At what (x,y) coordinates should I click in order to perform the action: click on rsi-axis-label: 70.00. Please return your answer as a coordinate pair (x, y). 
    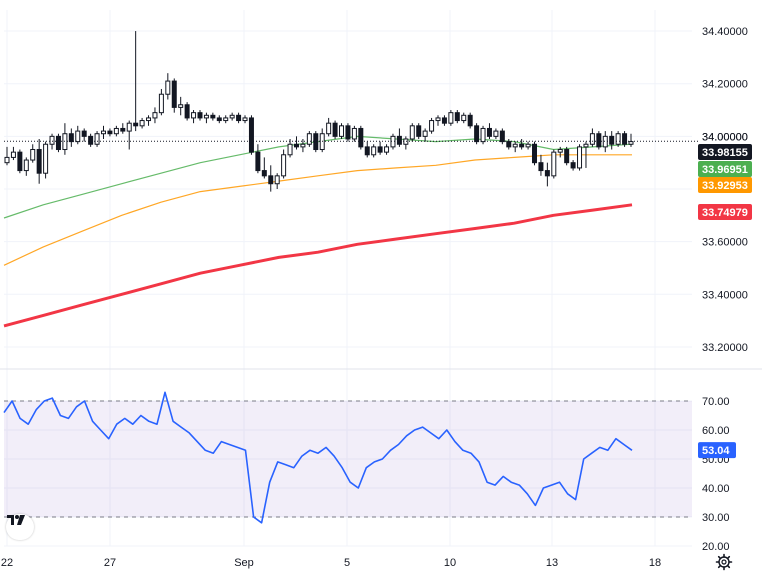
    Looking at the image, I should click on (716, 402).